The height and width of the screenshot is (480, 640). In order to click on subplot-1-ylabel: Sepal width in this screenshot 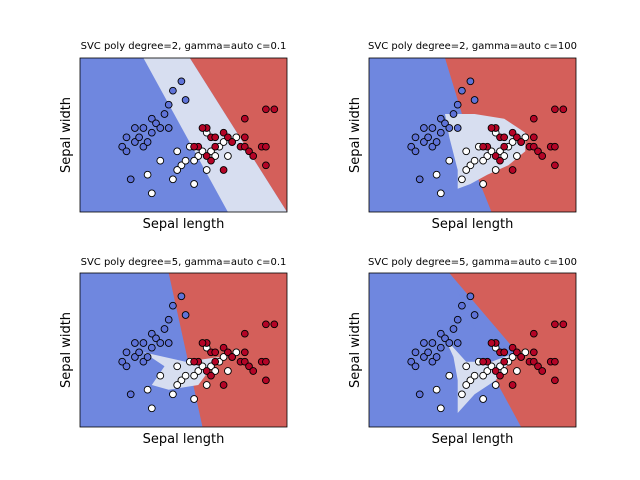, I will do `click(66, 135)`.